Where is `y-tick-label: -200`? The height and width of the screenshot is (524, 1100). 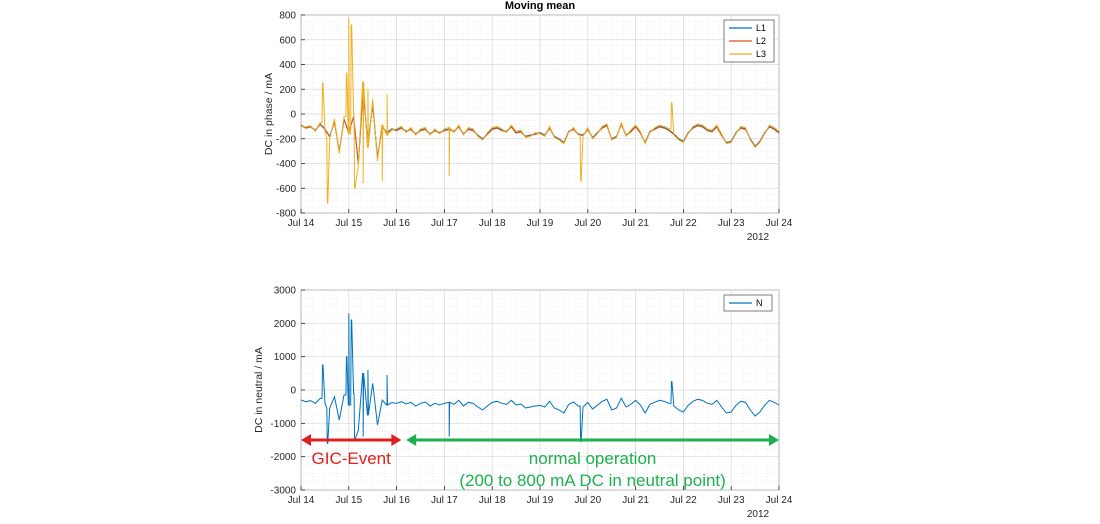
y-tick-label: -200 is located at coordinates (286, 139).